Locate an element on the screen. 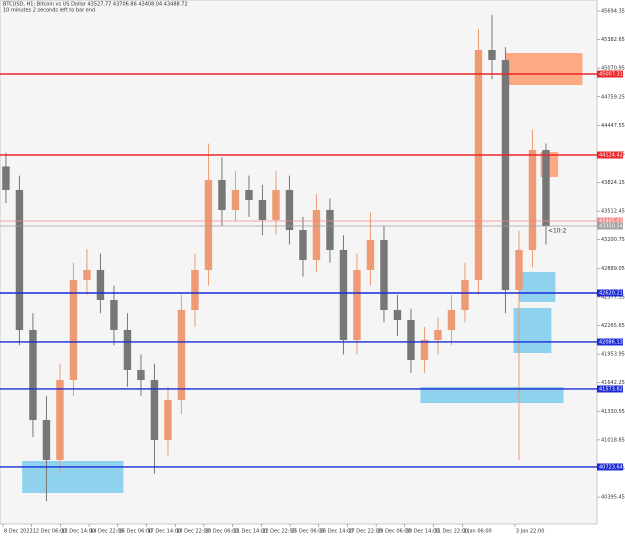 This screenshot has width=625, height=536. x-tick-label: 31 Dec 22:00 is located at coordinates (452, 532).